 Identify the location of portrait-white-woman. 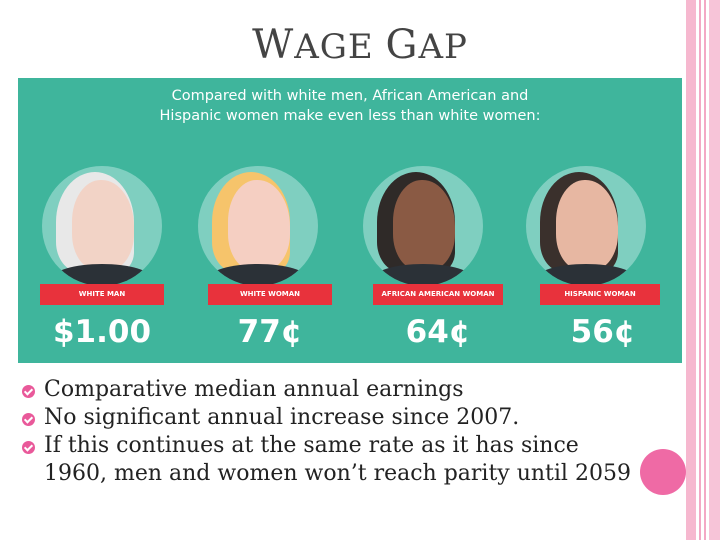
(258, 236).